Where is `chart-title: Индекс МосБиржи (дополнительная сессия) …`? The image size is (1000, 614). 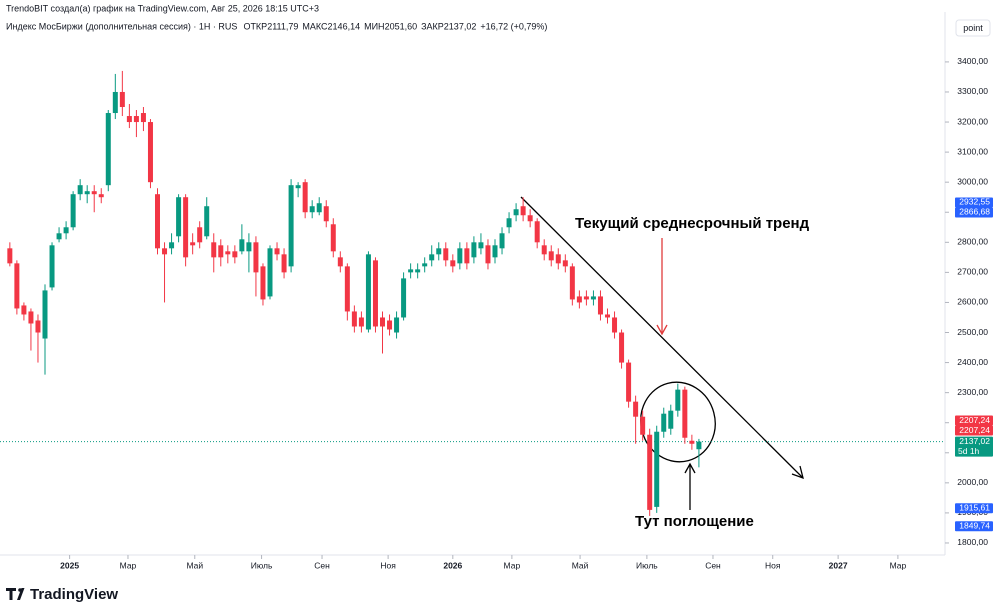
chart-title: Индекс МосБиржи (дополнительная сессия) … is located at coordinates (121, 26).